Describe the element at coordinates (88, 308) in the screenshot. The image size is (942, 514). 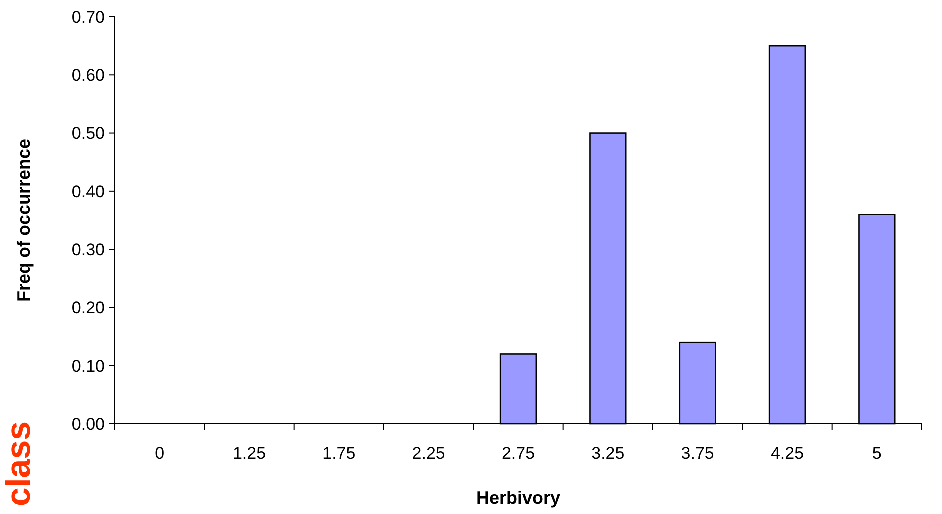
I see `y-tick-label: 0.20` at that location.